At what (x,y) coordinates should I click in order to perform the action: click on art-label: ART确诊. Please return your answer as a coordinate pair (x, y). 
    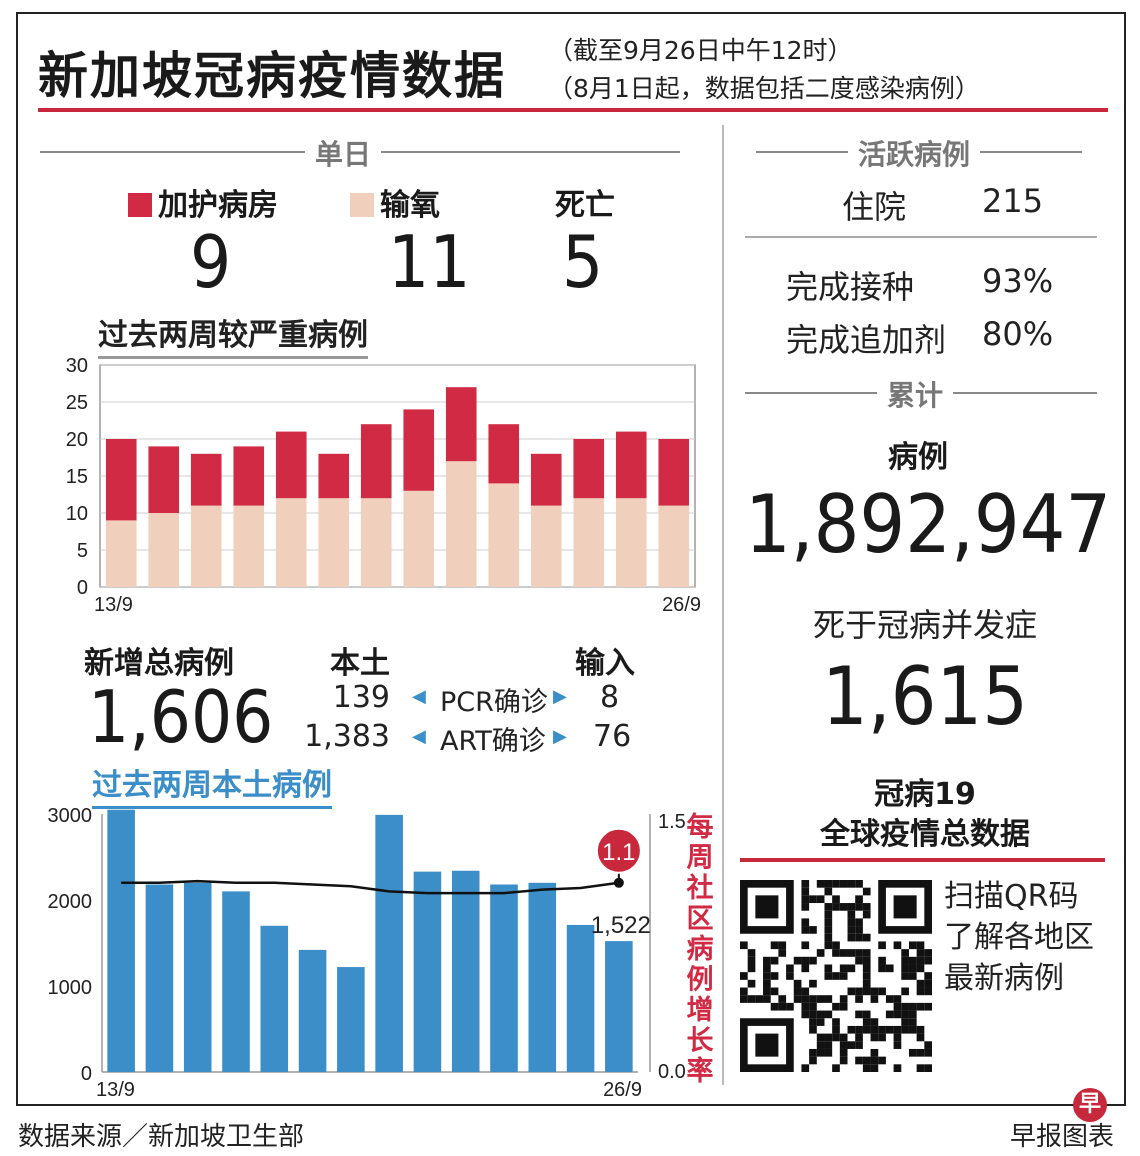
    Looking at the image, I should click on (493, 741).